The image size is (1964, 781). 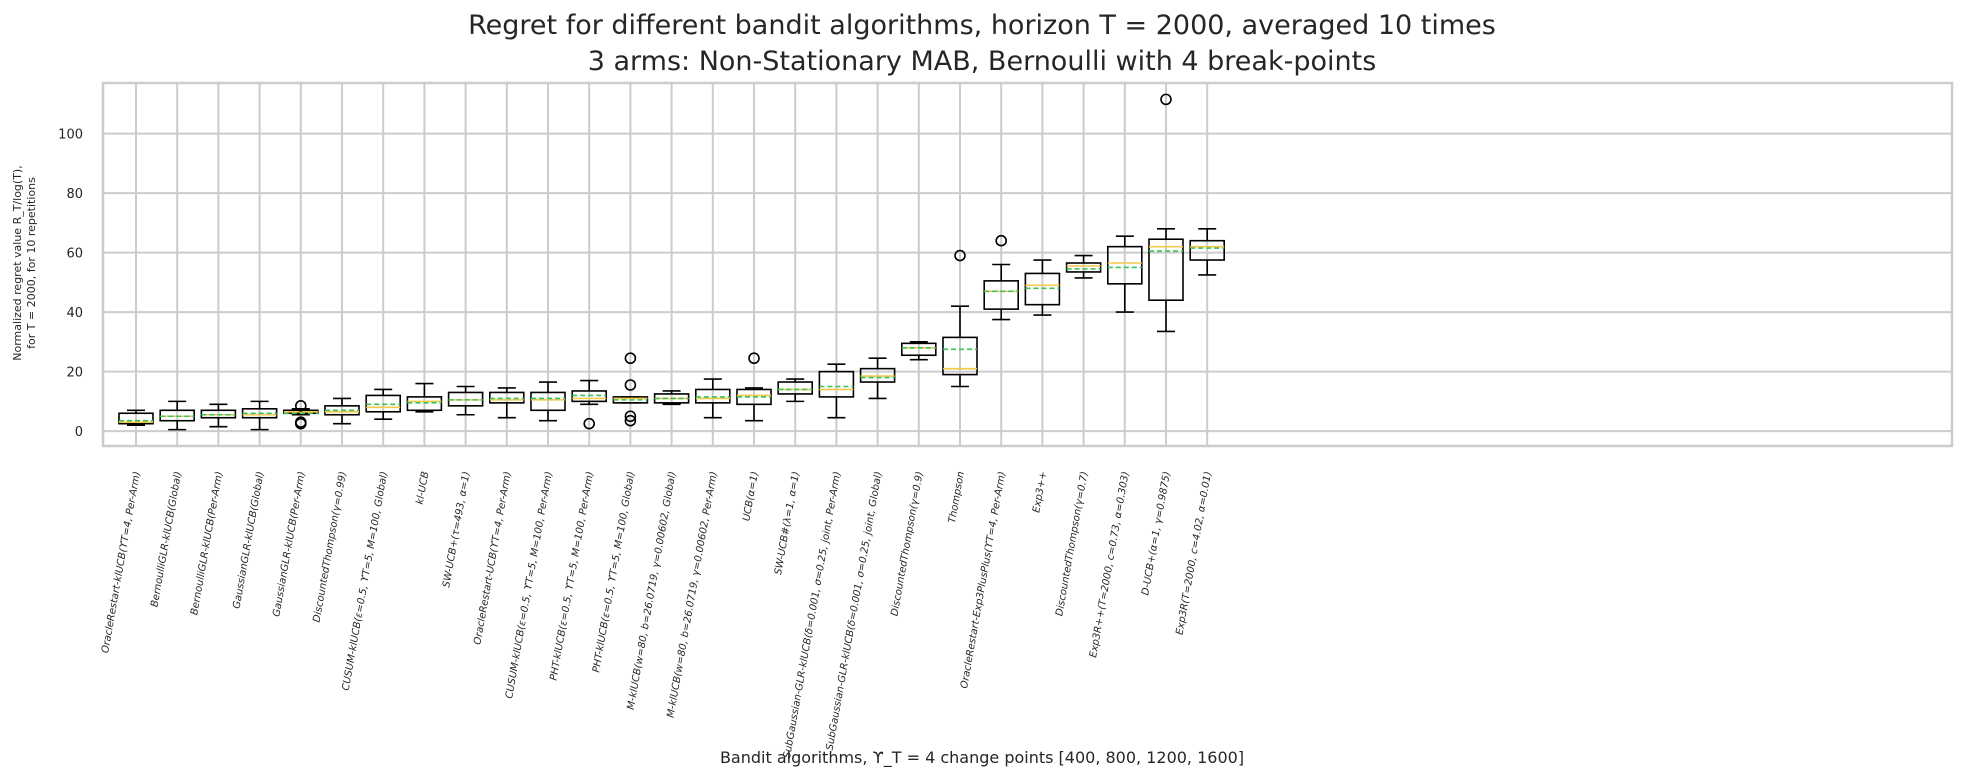 I want to click on x-tick-label: DiscountedThompson(γ=0.99), so click(x=330, y=547).